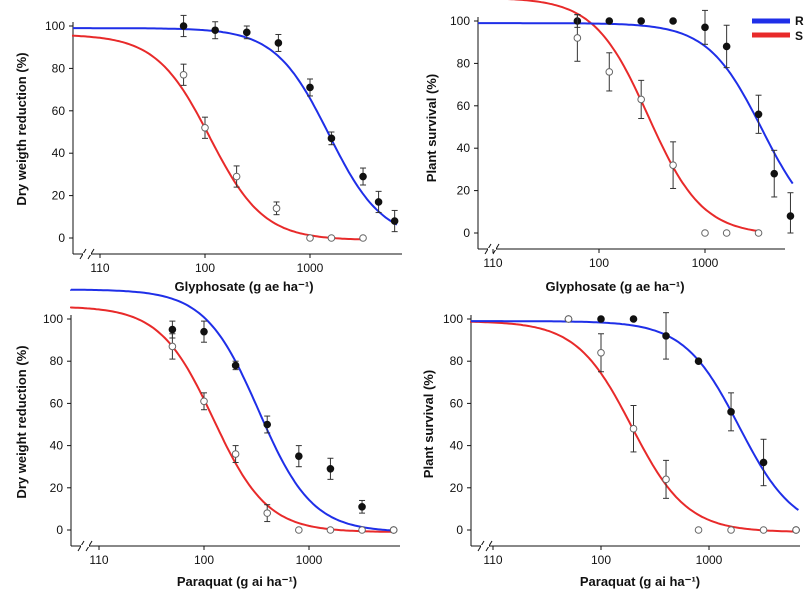 This screenshot has height=597, width=805. Describe the element at coordinates (799, 36) in the screenshot. I see `legend-label-s: S` at that location.